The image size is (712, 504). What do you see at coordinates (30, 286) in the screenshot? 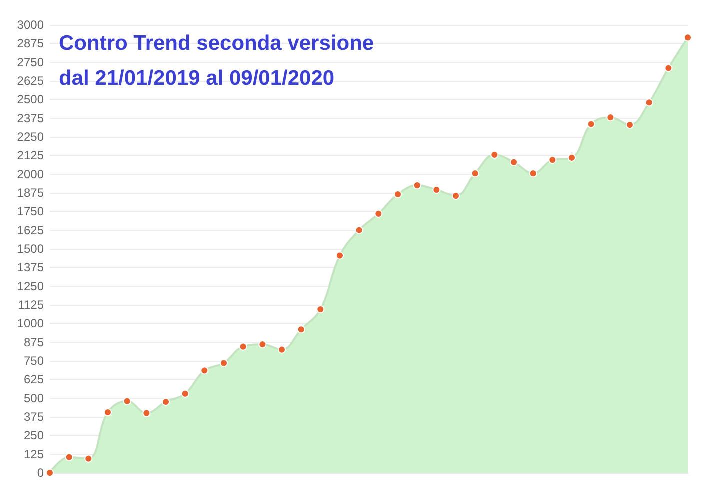
I see `y-tick-label: 1250` at bounding box center [30, 286].